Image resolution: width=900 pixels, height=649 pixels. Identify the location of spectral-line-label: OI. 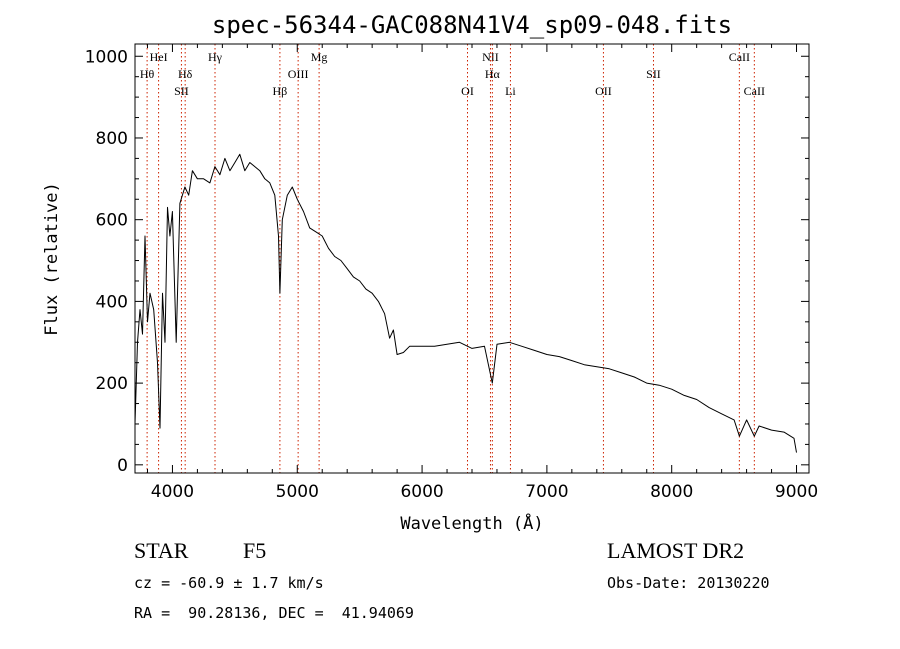
(467, 91).